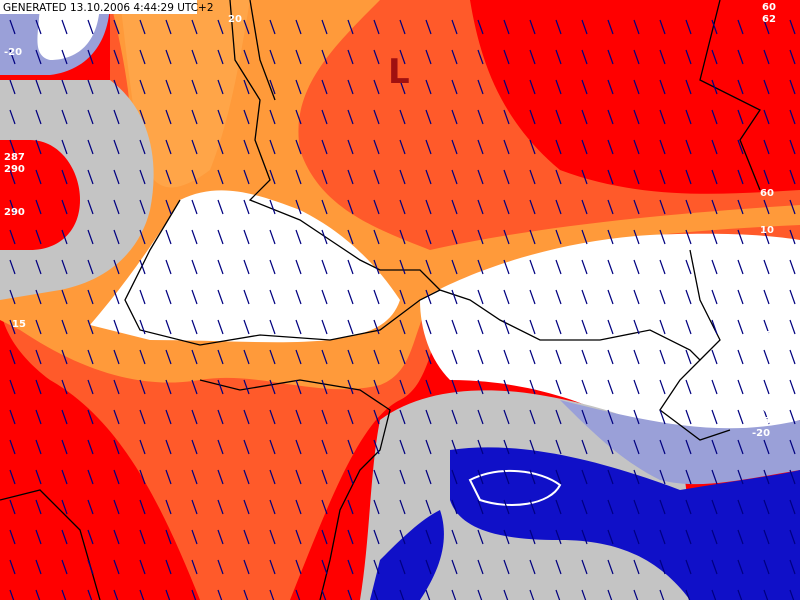 This screenshot has height=600, width=800. Describe the element at coordinates (14, 169) in the screenshot. I see `contour-label: 290` at that location.